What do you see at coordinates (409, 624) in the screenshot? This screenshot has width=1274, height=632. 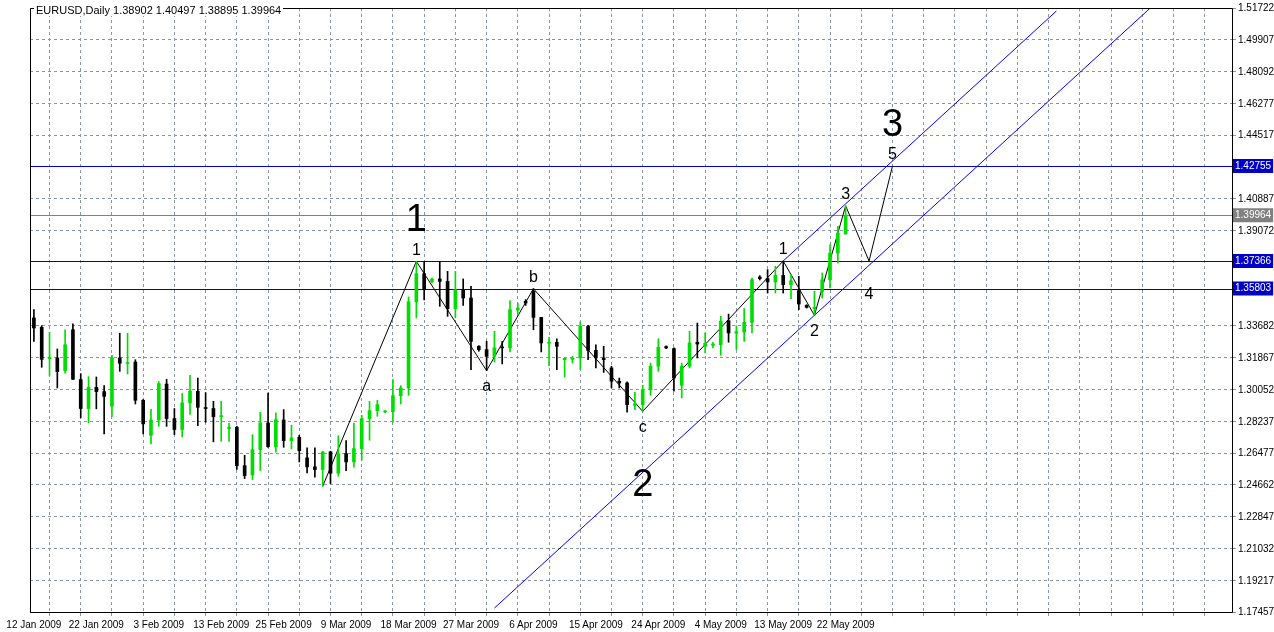 I see `x-tick-label: 18 Mar 2009` at bounding box center [409, 624].